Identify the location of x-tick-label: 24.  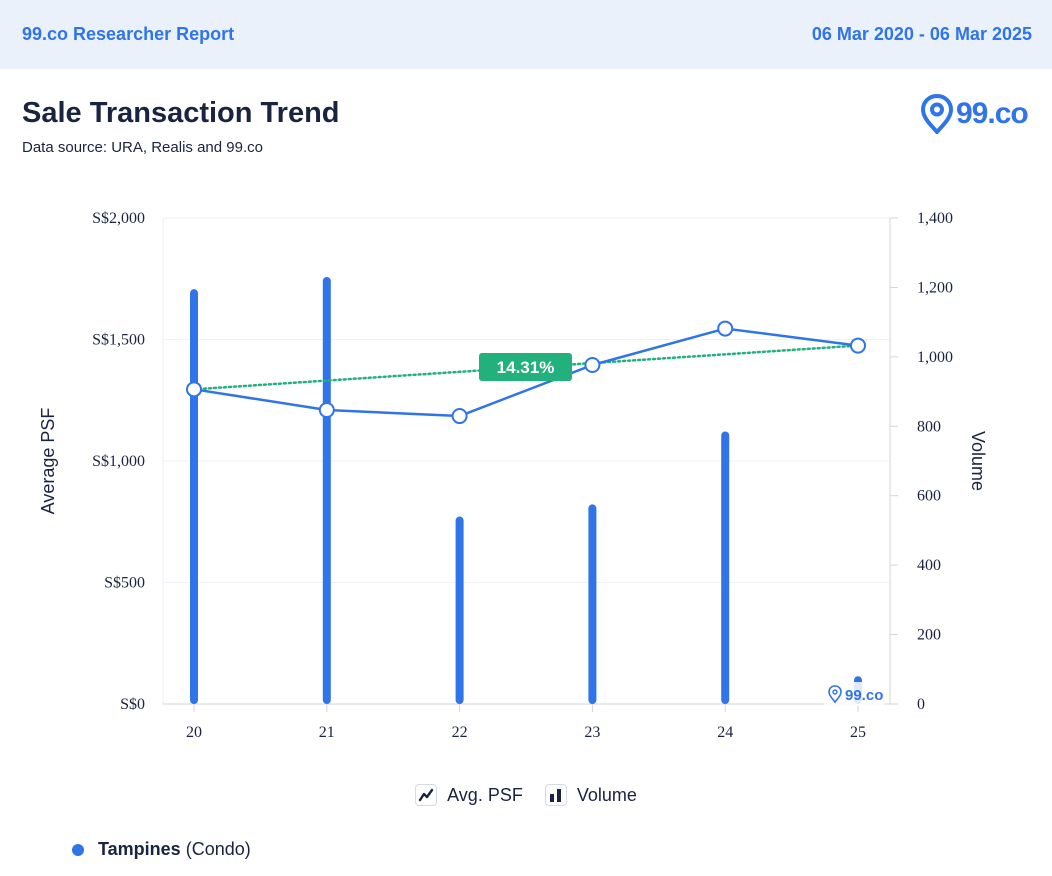
(725, 732).